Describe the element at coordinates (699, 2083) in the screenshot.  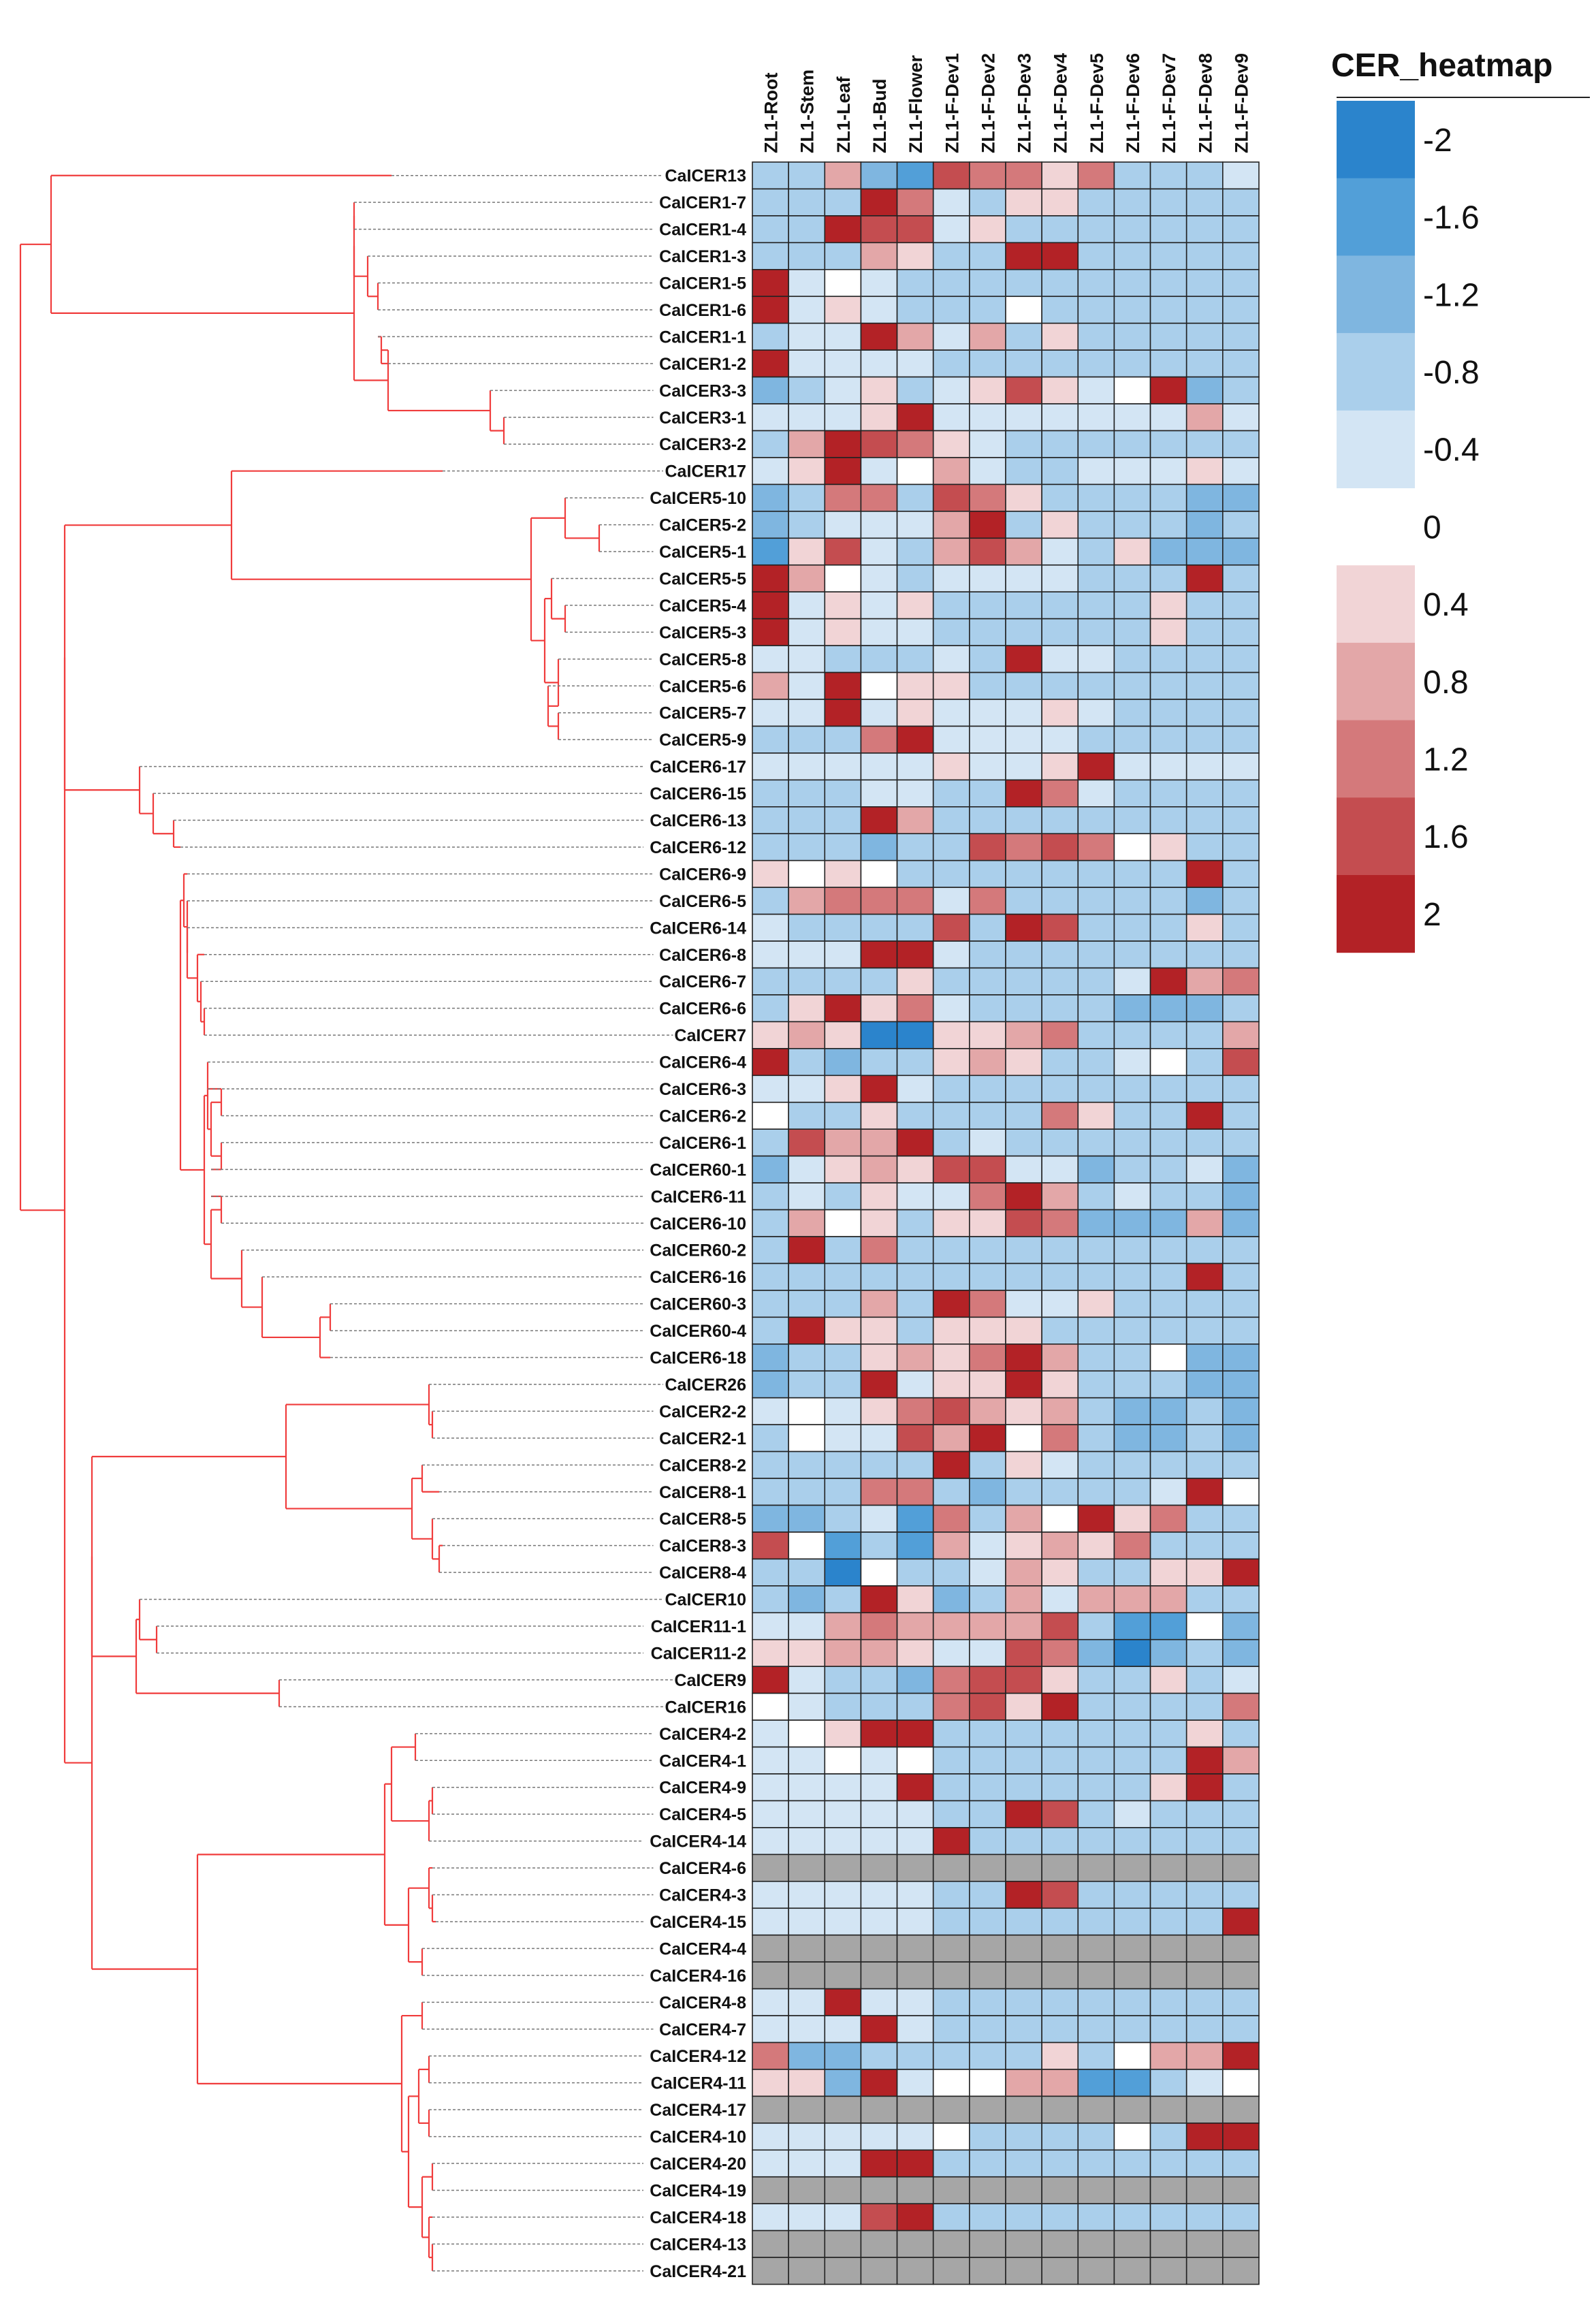
I see `row-label: CaICER4-11` at that location.